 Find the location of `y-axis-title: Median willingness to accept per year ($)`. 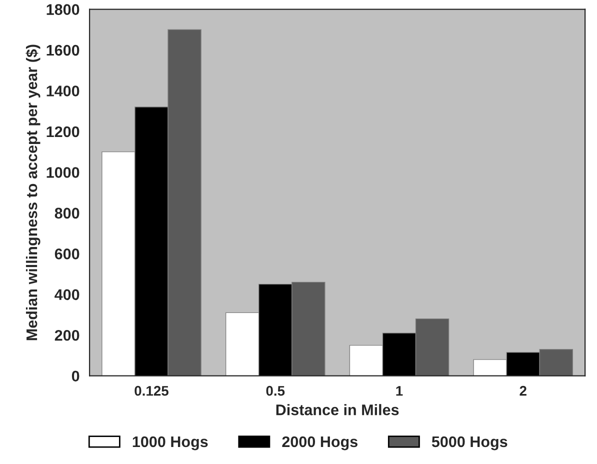

y-axis-title: Median willingness to accept per year ($) is located at coordinates (33, 192).